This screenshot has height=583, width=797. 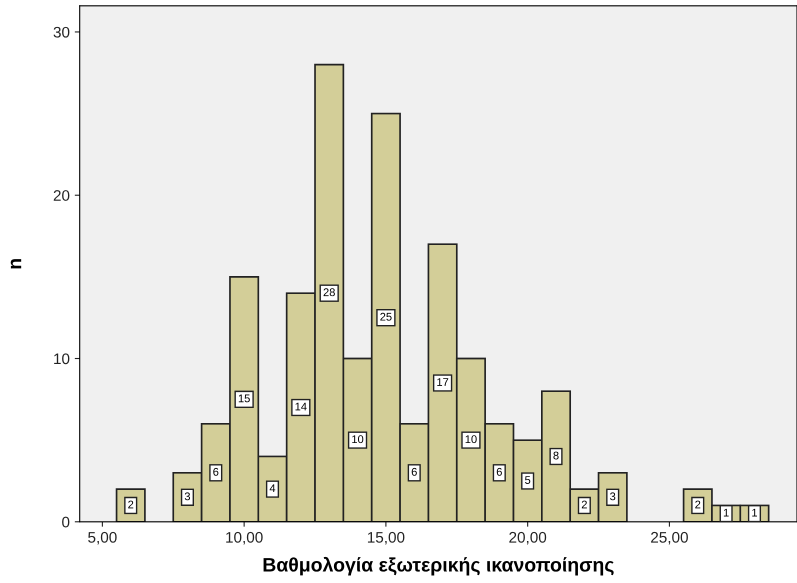 What do you see at coordinates (273, 488) in the screenshot?
I see `data-label: 4` at bounding box center [273, 488].